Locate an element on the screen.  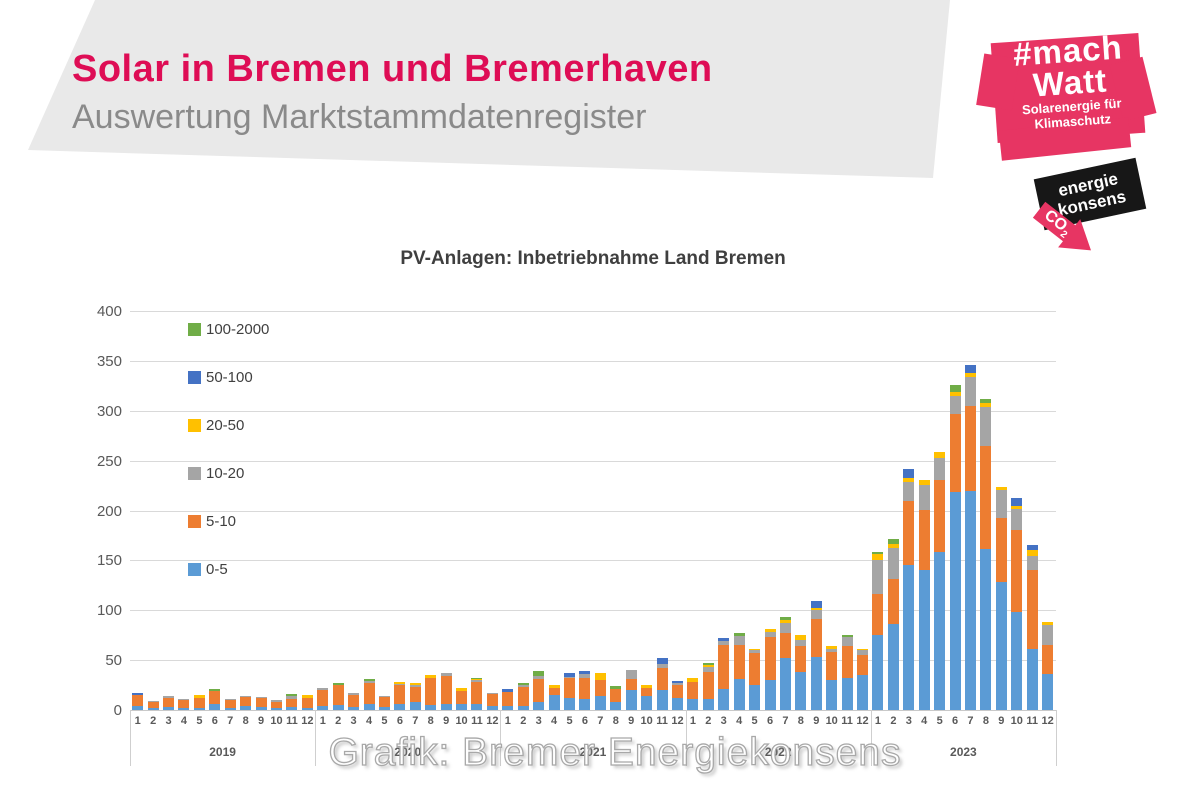
month-label: 6 is located at coordinates (584, 721).